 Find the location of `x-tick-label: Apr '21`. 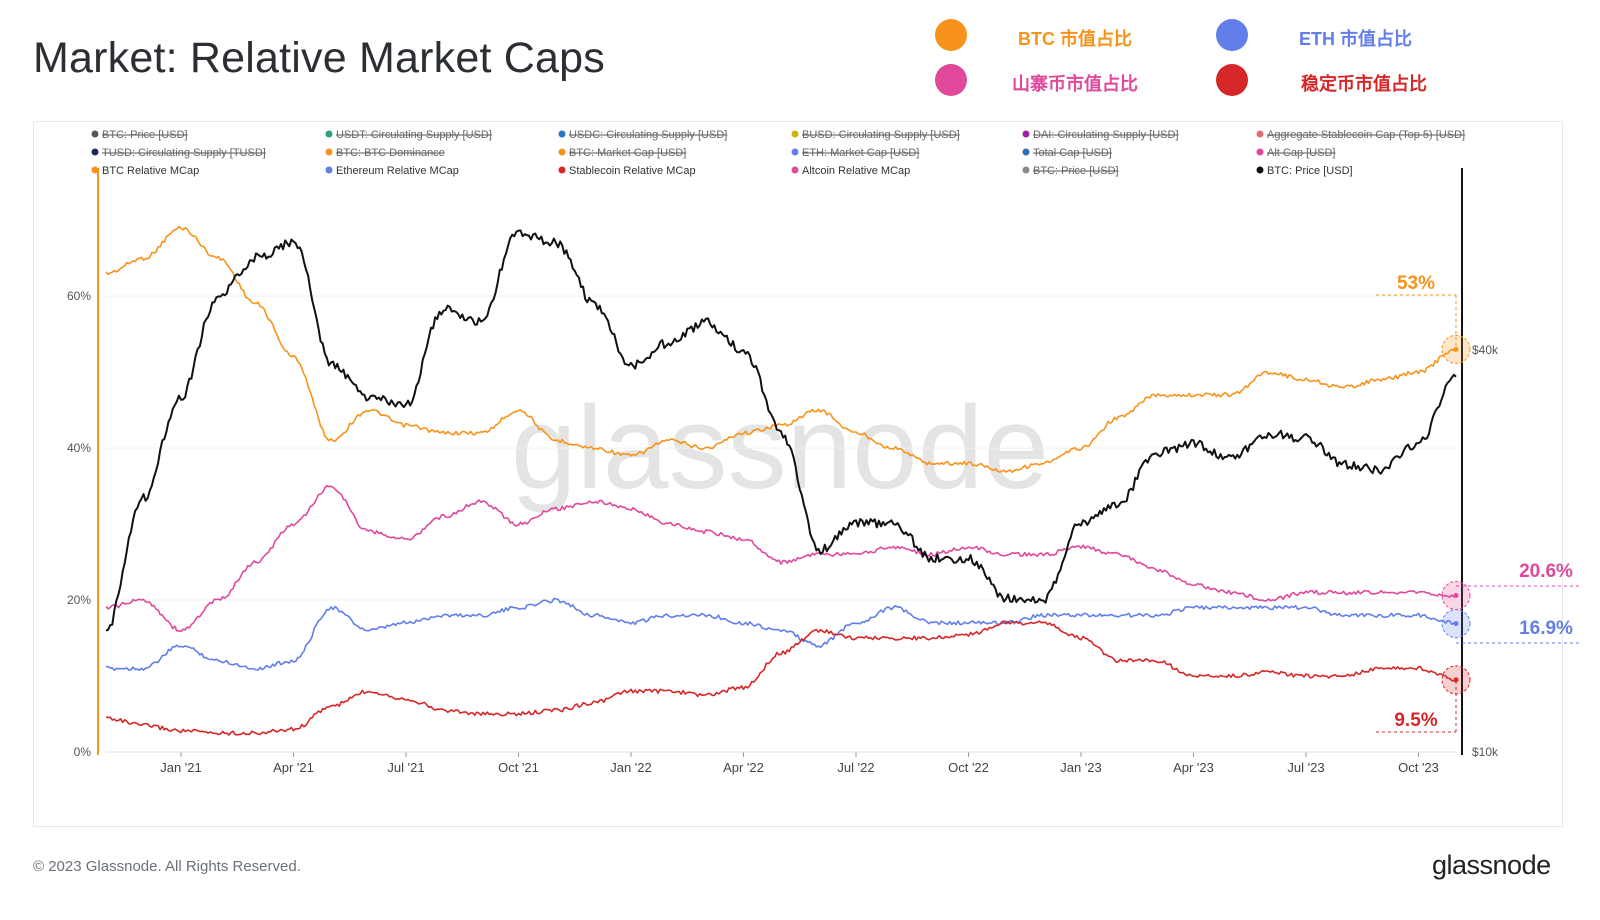

x-tick-label: Apr '21 is located at coordinates (293, 767).